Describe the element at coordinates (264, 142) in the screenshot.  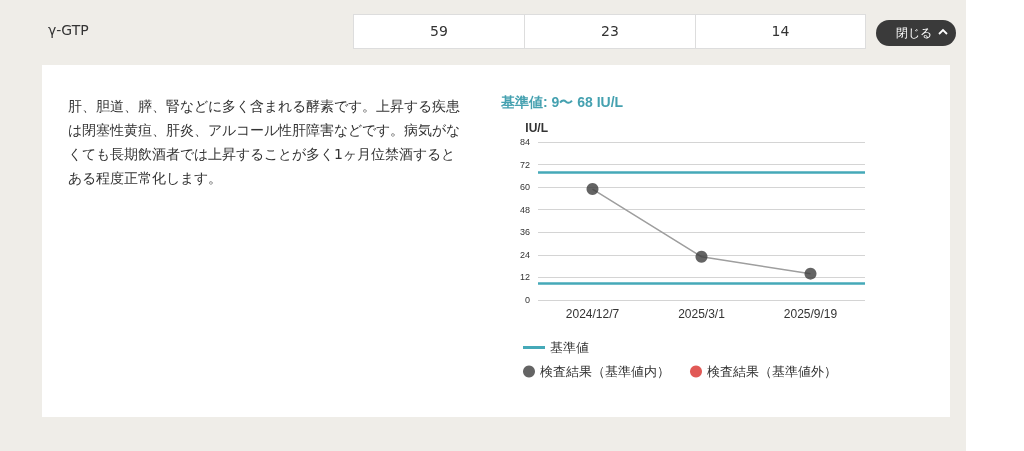
I see `text: 肝、胆道、膵、腎などに多く含まれる酵素です。上昇する疾患は閉塞性黄疸、肝炎、アルコール性肝障害などです。病気がなくても長期飲酒者では上昇することが多く1ヶ月位禁酒するとある程度正常化します。` at that location.